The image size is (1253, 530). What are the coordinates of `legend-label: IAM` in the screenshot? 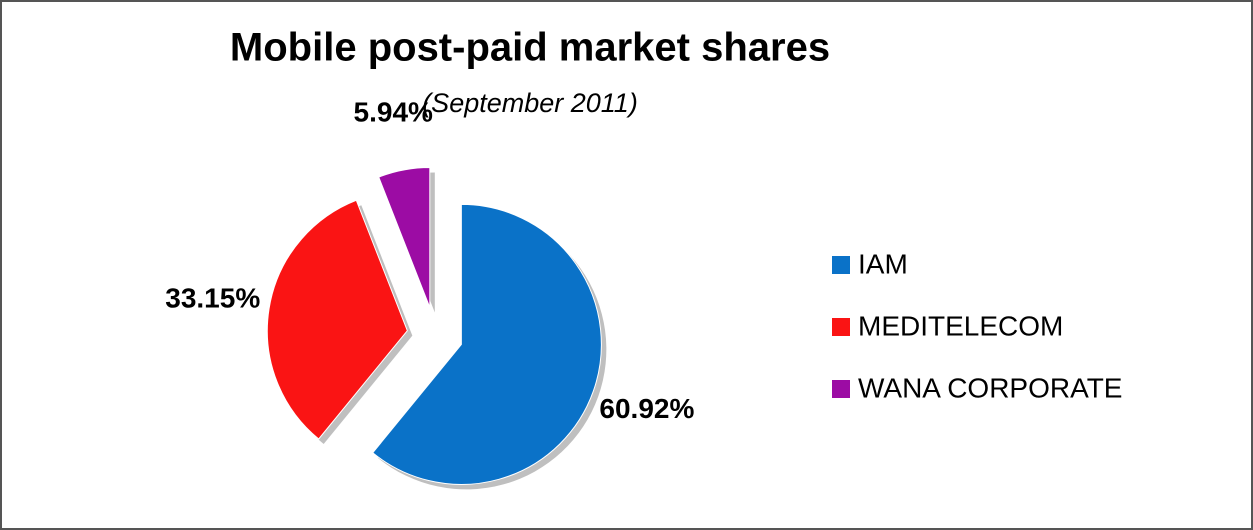 It's located at (883, 263).